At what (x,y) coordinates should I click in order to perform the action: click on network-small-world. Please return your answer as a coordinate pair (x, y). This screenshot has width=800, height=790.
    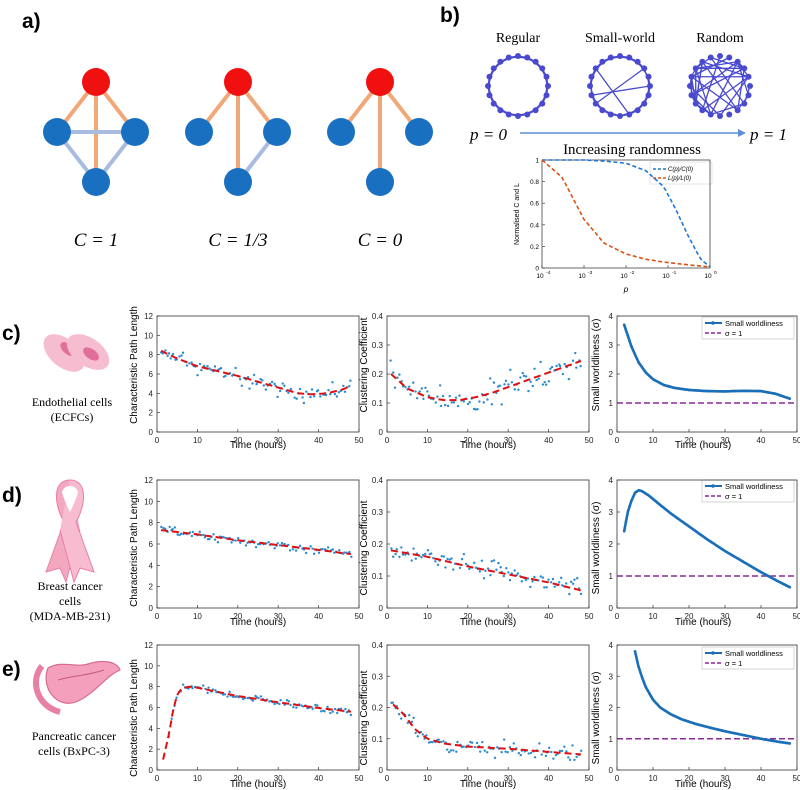
    Looking at the image, I should click on (620, 86).